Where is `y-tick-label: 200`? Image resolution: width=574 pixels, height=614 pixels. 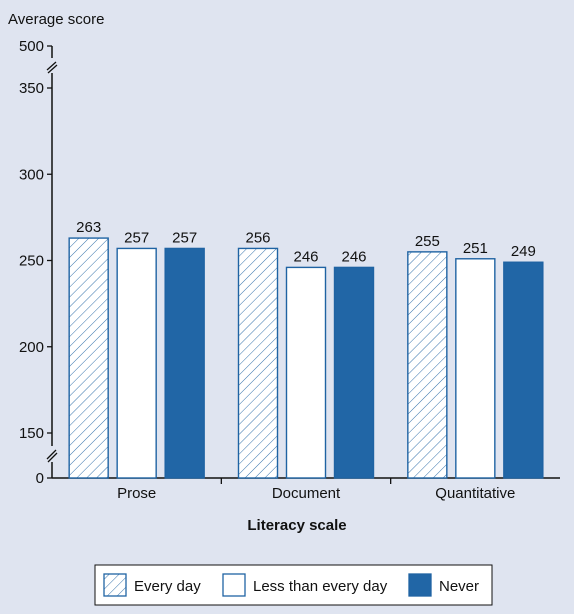
y-tick-label: 200 is located at coordinates (31, 347).